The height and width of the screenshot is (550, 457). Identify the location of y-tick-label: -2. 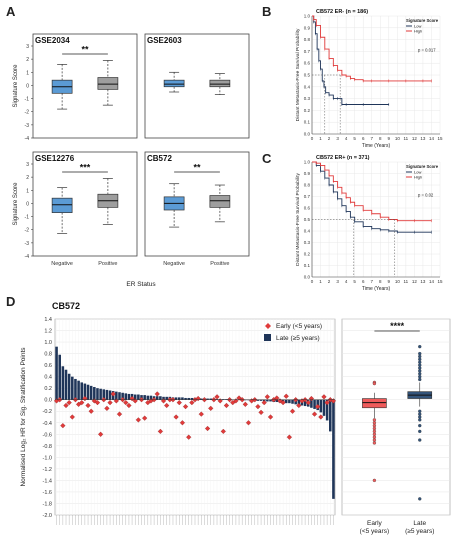
(27, 231).